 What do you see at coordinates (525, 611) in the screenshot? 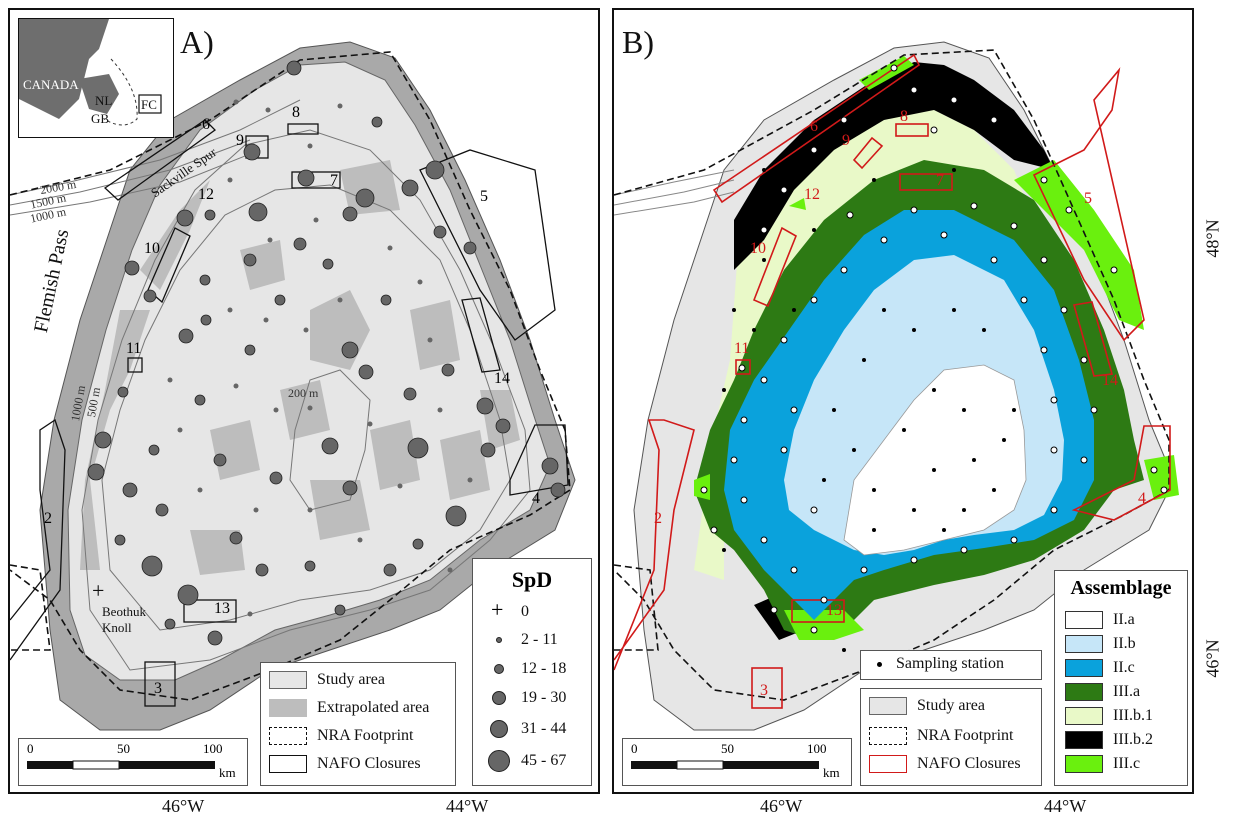
I see `spd-class-0: 0` at bounding box center [525, 611].